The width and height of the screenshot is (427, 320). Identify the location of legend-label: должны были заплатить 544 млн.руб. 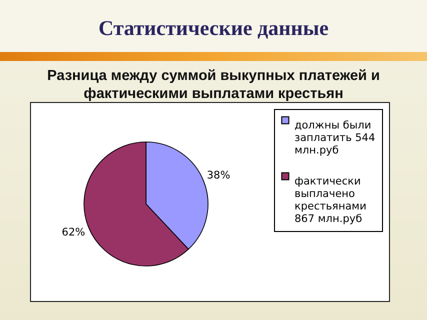
(335, 137).